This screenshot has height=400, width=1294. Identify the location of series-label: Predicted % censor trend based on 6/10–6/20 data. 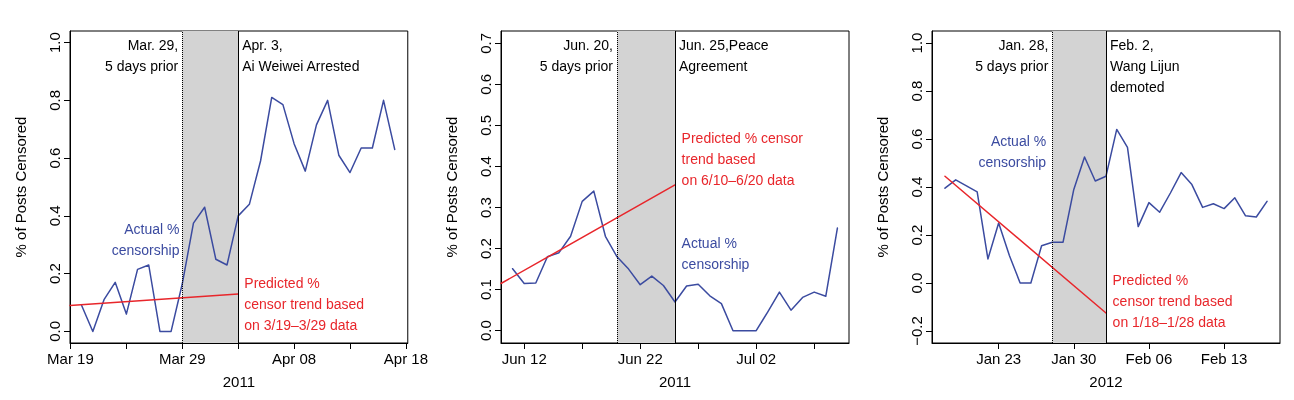
(742, 158).